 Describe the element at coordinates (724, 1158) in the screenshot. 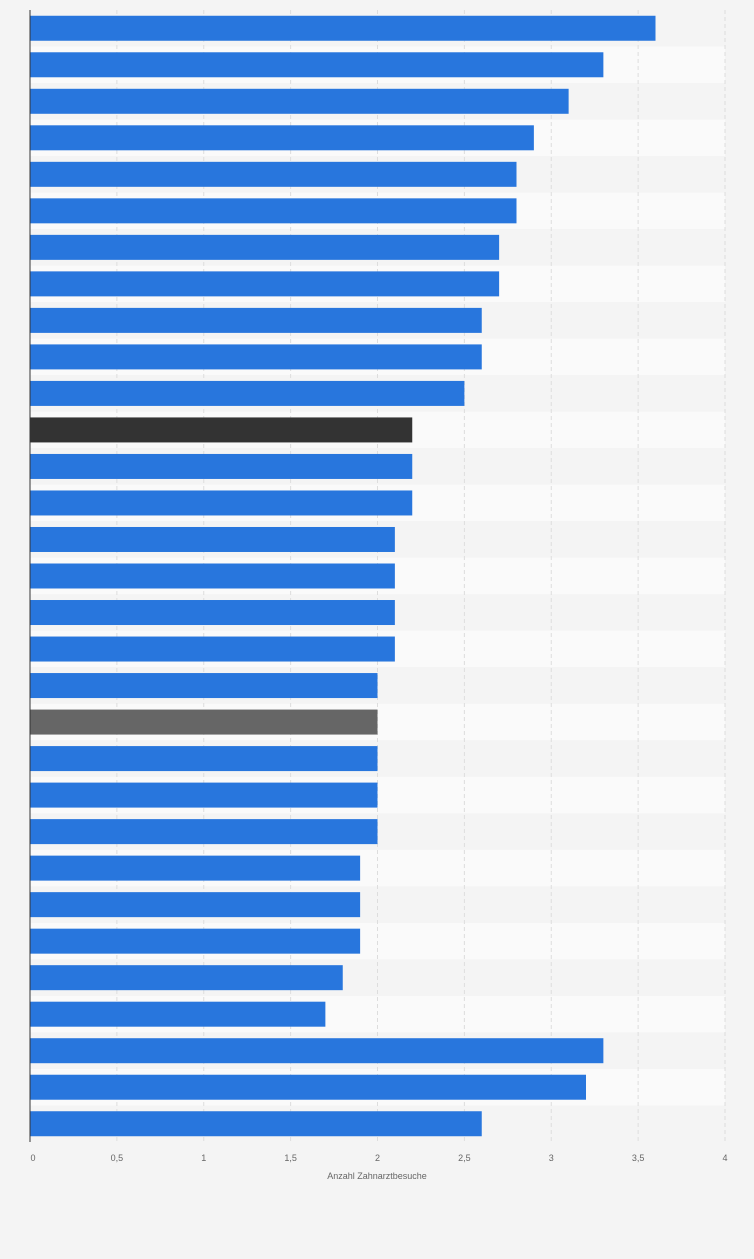

I see `x-tick-label: 4` at that location.